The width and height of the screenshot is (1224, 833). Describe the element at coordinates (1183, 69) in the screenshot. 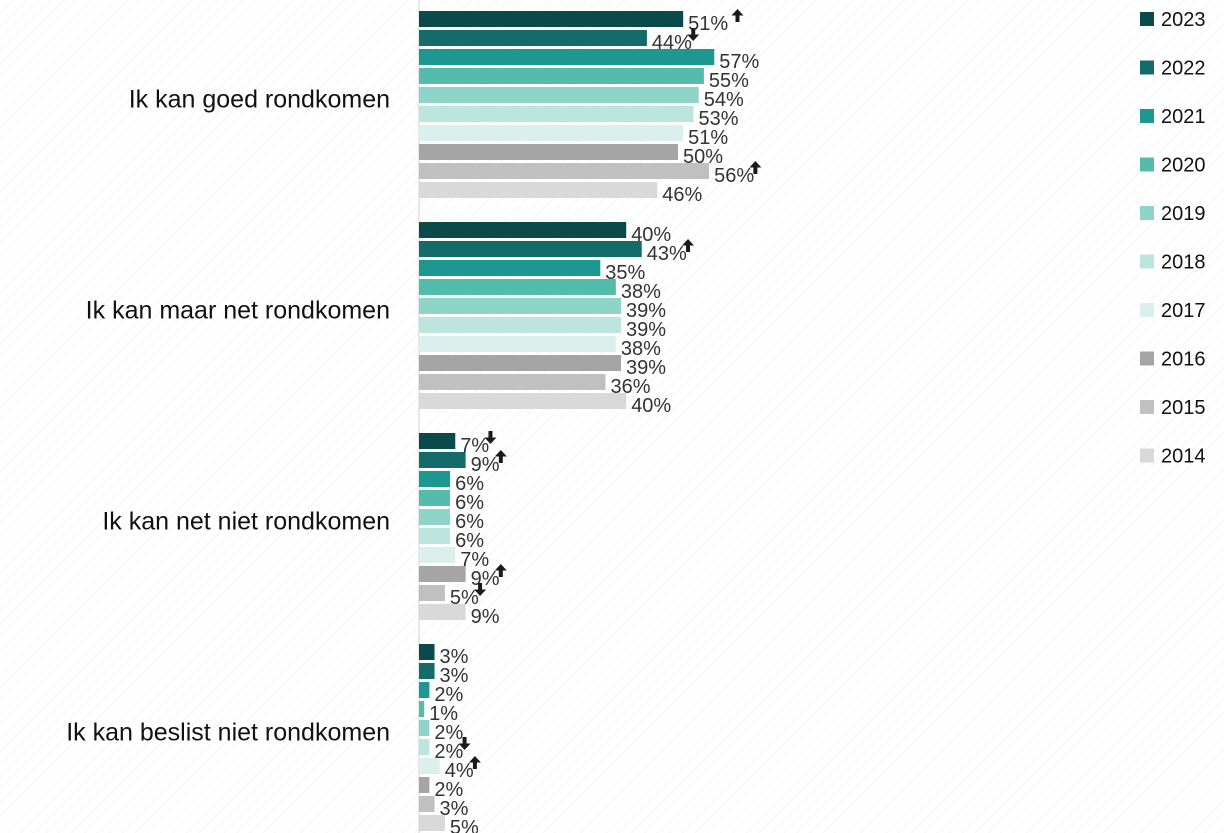

I see `legend-label: 2022` at that location.